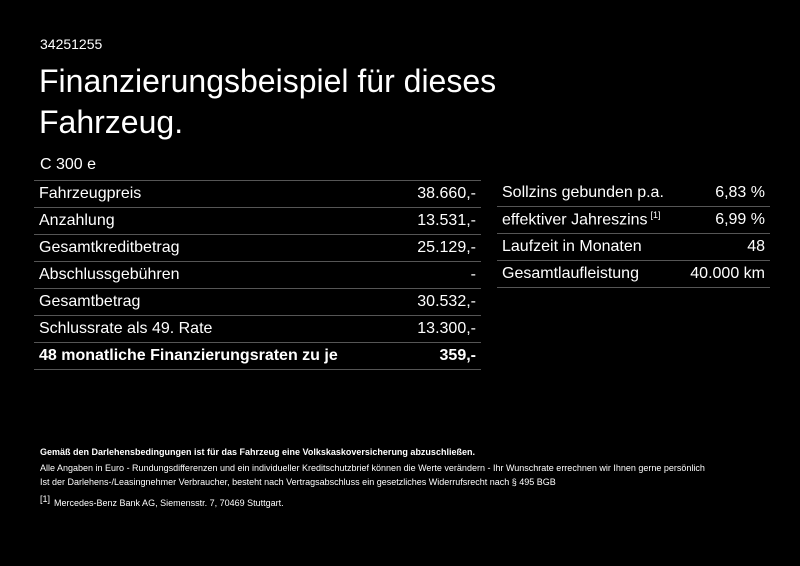 The width and height of the screenshot is (800, 566). I want to click on row-label: Fahrzeugpreis, so click(90, 193).